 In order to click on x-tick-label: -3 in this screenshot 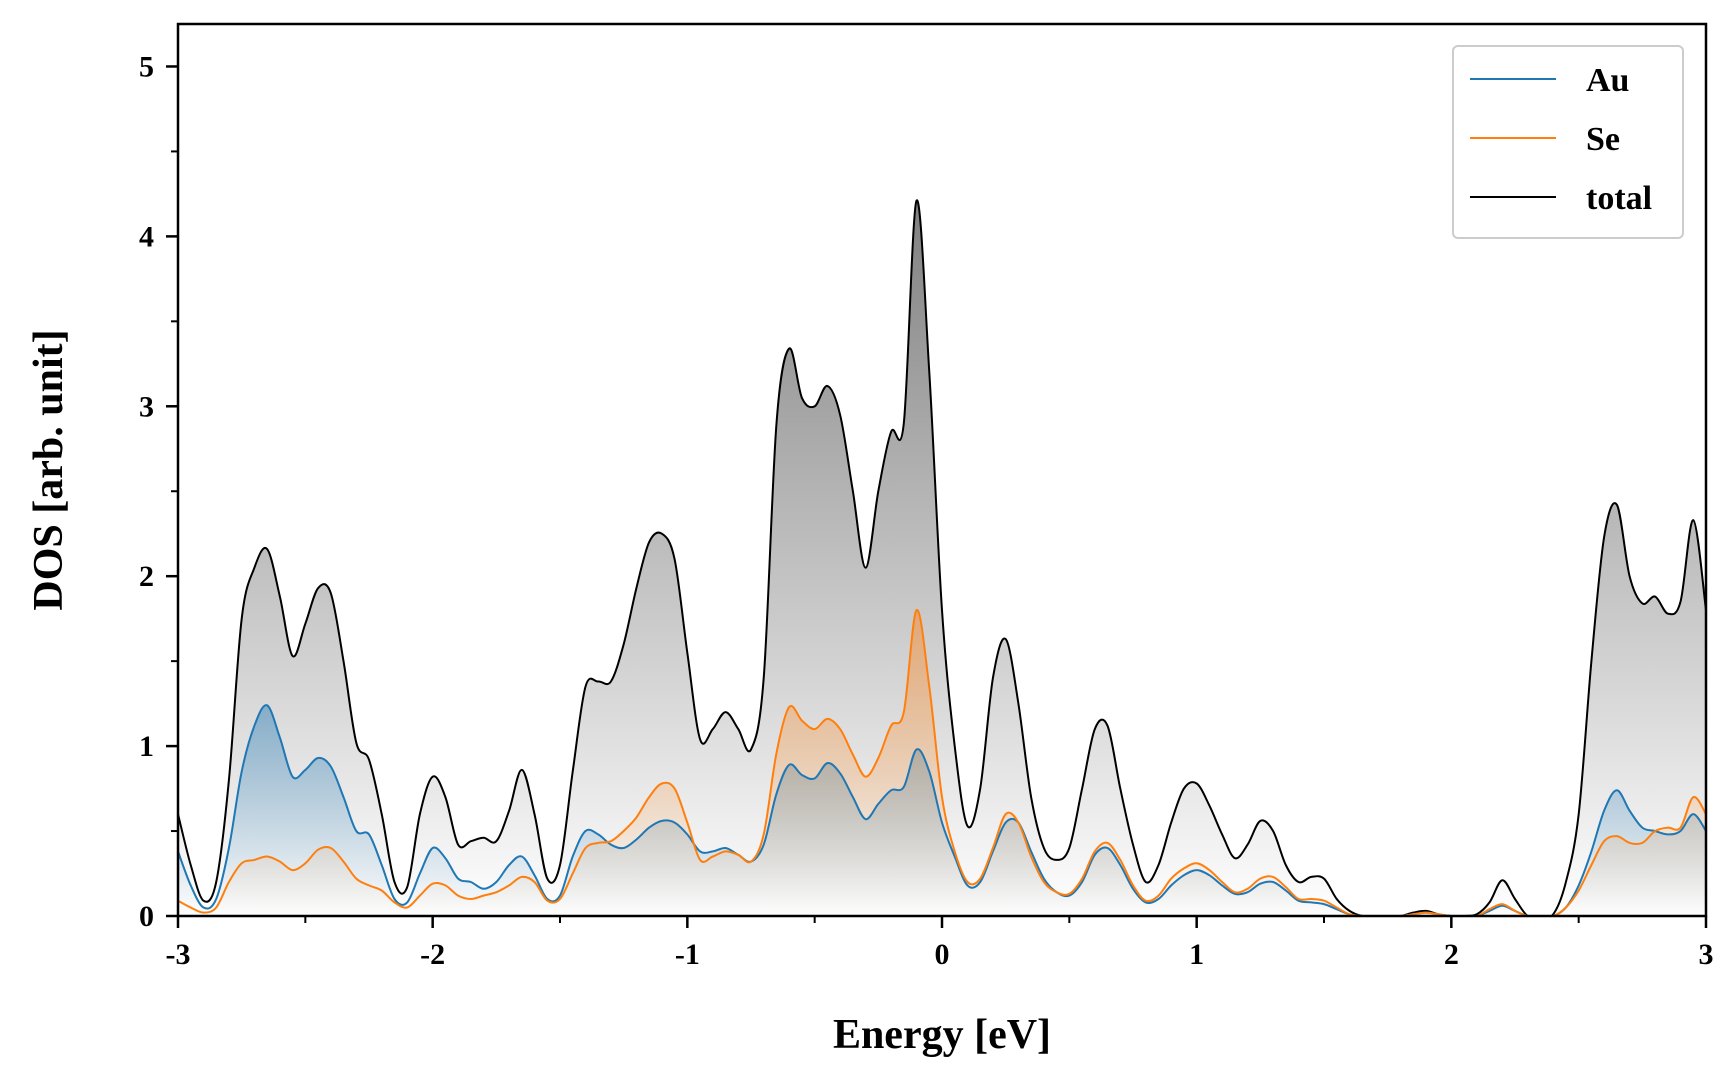, I will do `click(178, 954)`.